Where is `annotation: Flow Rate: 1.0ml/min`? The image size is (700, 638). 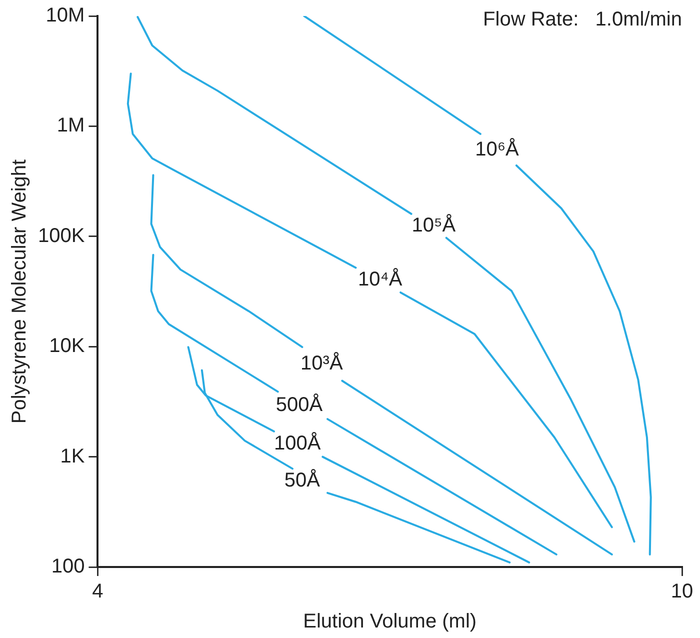
annotation: Flow Rate: 1.0ml/min is located at coordinates (582, 19).